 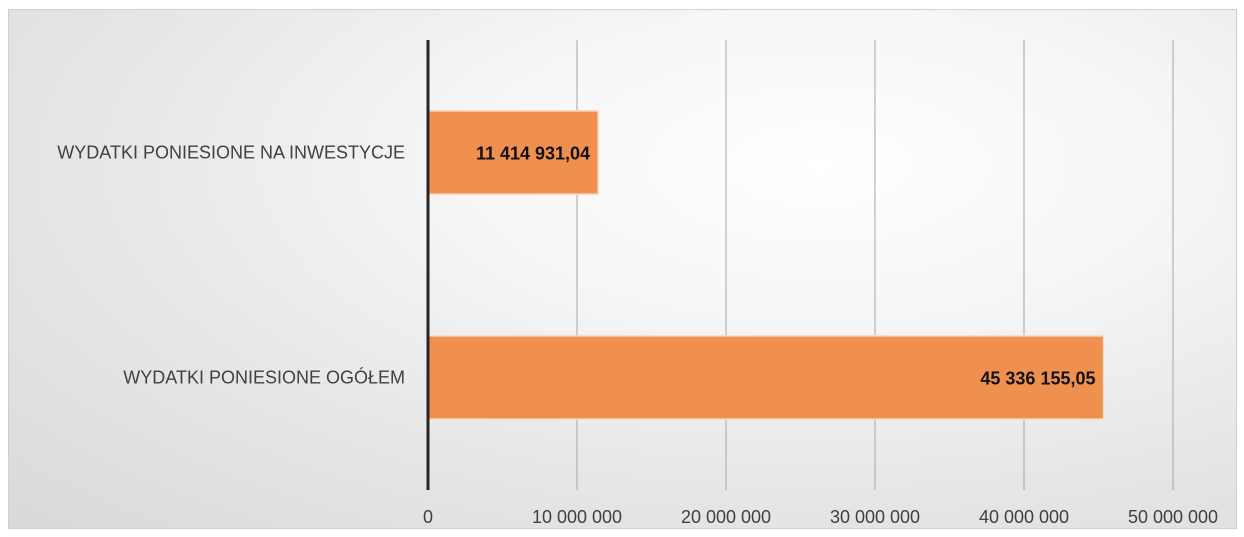 What do you see at coordinates (726, 517) in the screenshot?
I see `x-tick-label: 20 000 000` at bounding box center [726, 517].